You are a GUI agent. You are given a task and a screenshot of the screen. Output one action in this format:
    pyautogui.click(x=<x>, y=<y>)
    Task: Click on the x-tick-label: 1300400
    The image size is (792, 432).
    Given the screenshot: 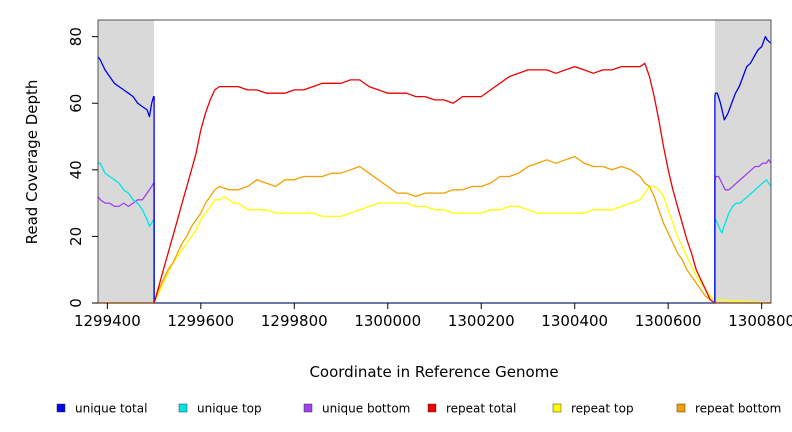 What is the action you would take?
    pyautogui.click(x=574, y=321)
    